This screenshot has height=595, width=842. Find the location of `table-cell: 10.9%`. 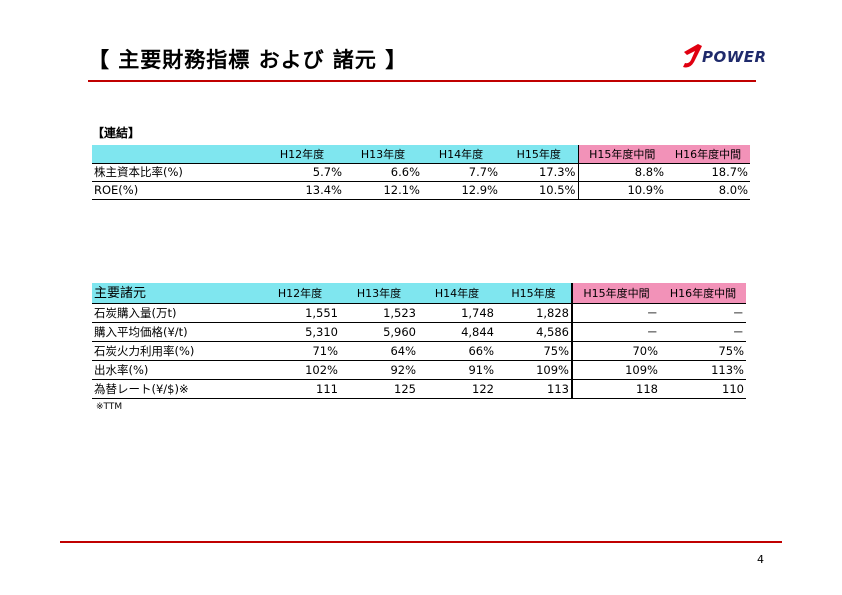

table-cell: 10.9% is located at coordinates (622, 190).